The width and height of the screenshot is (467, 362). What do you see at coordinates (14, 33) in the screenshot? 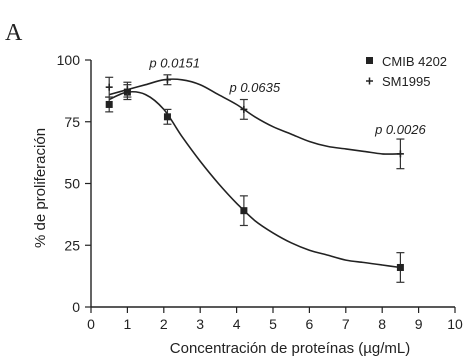
I see `panel-letter: A` at bounding box center [14, 33].